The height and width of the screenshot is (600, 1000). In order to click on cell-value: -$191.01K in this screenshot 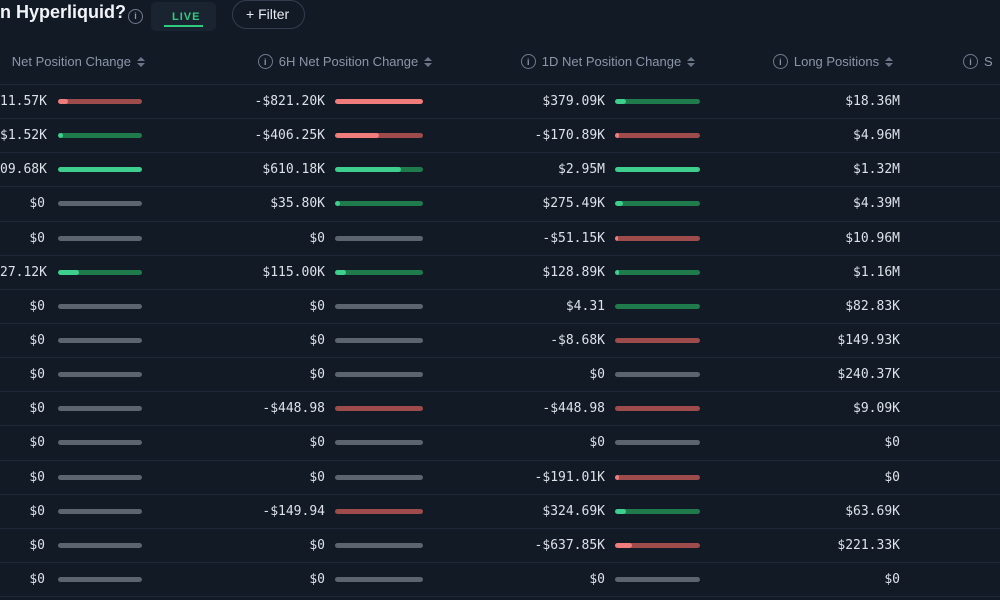, I will do `click(569, 477)`.